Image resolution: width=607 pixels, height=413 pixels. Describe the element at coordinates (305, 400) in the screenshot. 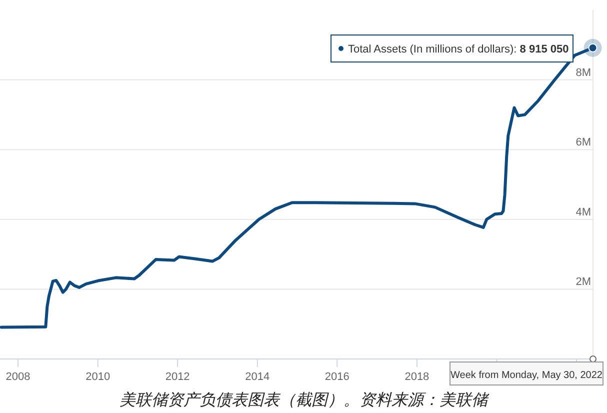

I see `text: 美联储资产负债表图表（截图）。资料来源：美联储` at that location.